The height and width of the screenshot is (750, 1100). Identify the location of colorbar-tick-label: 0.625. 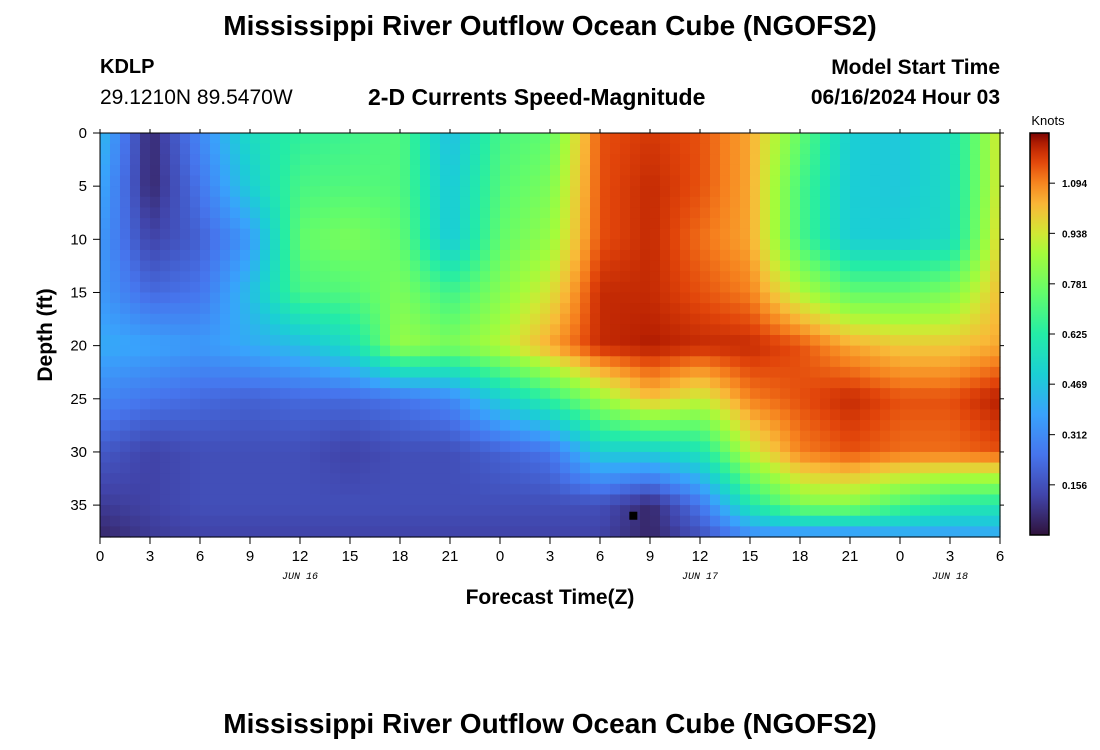
(1074, 335).